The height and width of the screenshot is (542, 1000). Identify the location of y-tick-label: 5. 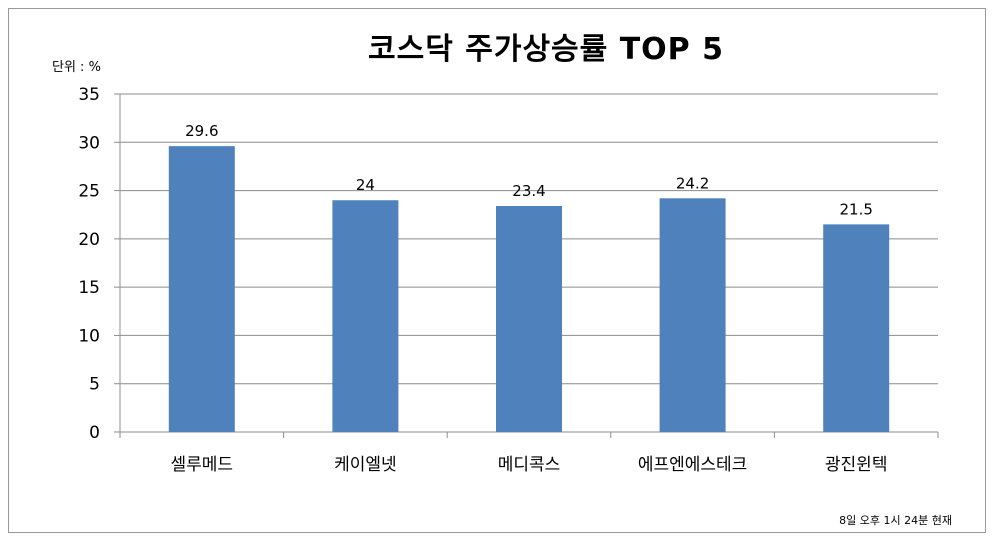
(94, 385).